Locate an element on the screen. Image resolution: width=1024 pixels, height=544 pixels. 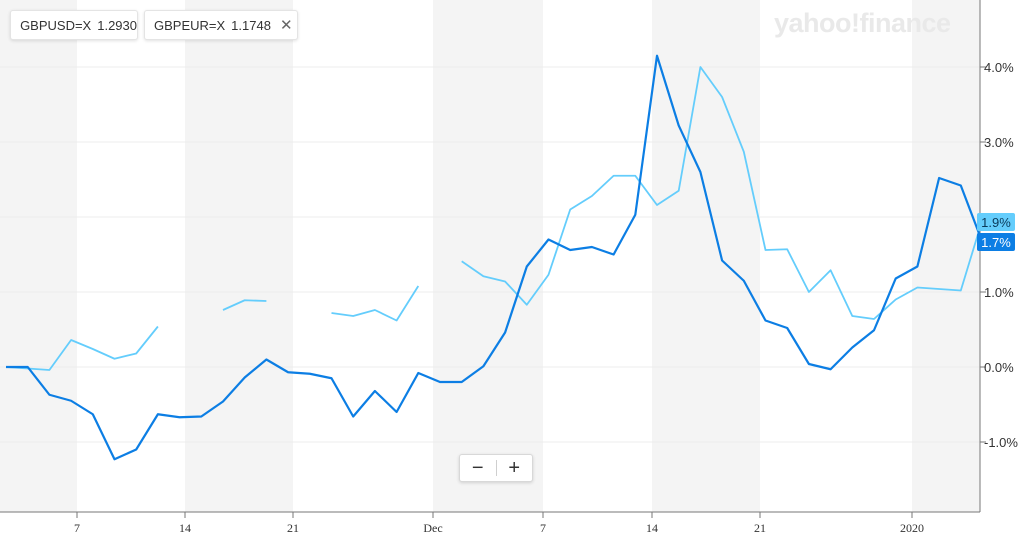
y-tick-label: 4.0% is located at coordinates (999, 67).